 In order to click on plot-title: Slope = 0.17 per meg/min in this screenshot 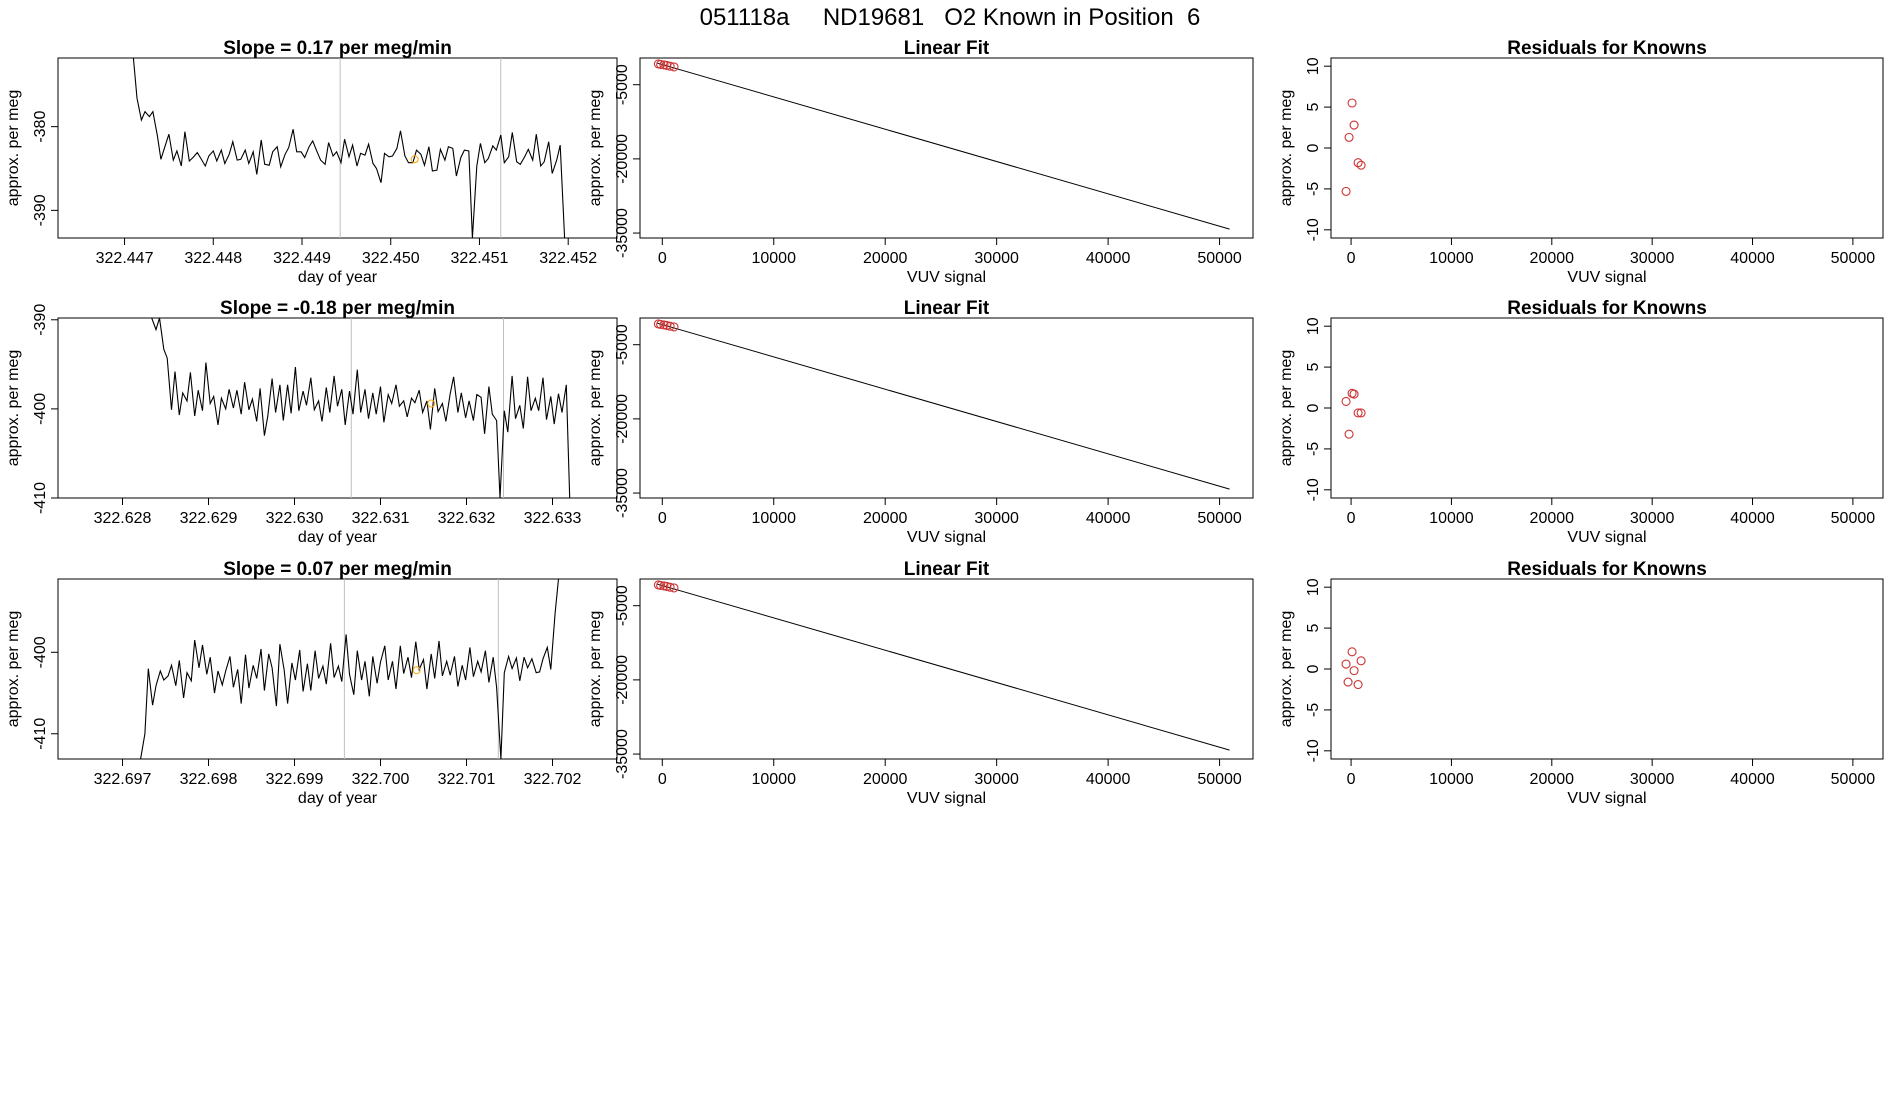, I will do `click(337, 48)`.